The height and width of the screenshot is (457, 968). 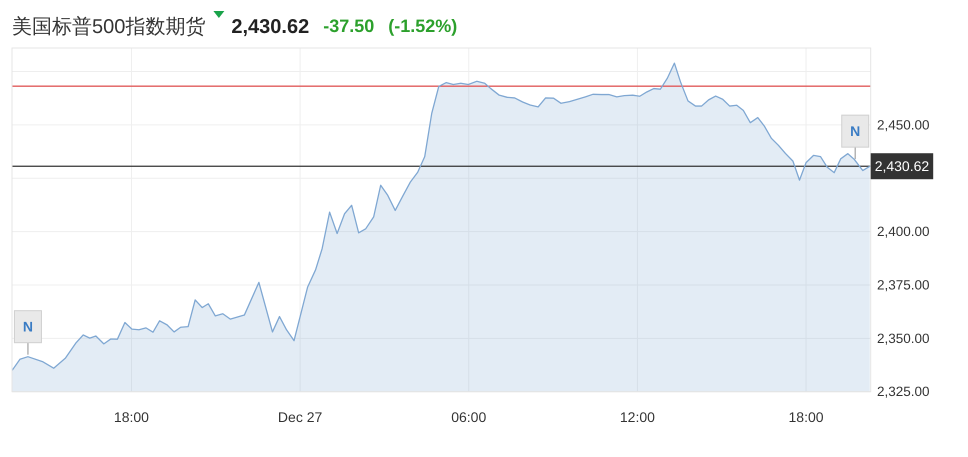 I want to click on y-tick-label: 2,450.00, so click(x=903, y=124).